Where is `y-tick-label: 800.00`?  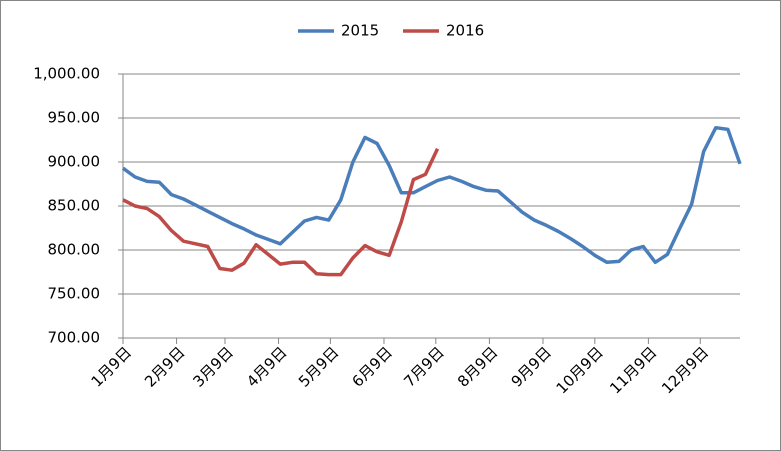 y-tick-label: 800.00 is located at coordinates (74, 250).